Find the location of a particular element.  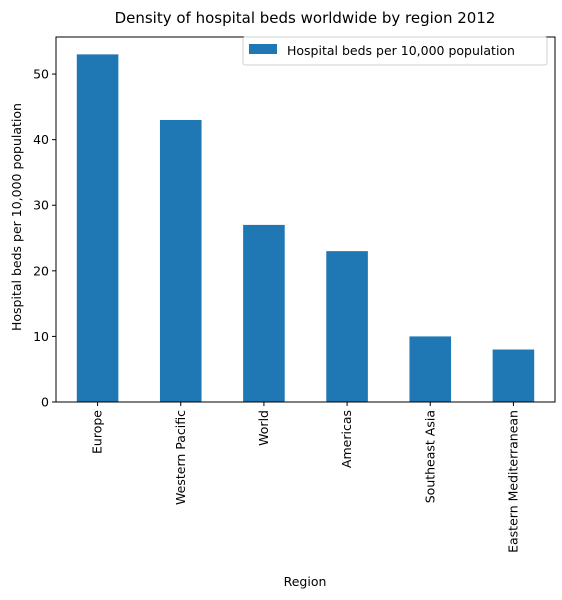

y-tick-label: 30 is located at coordinates (41, 205).